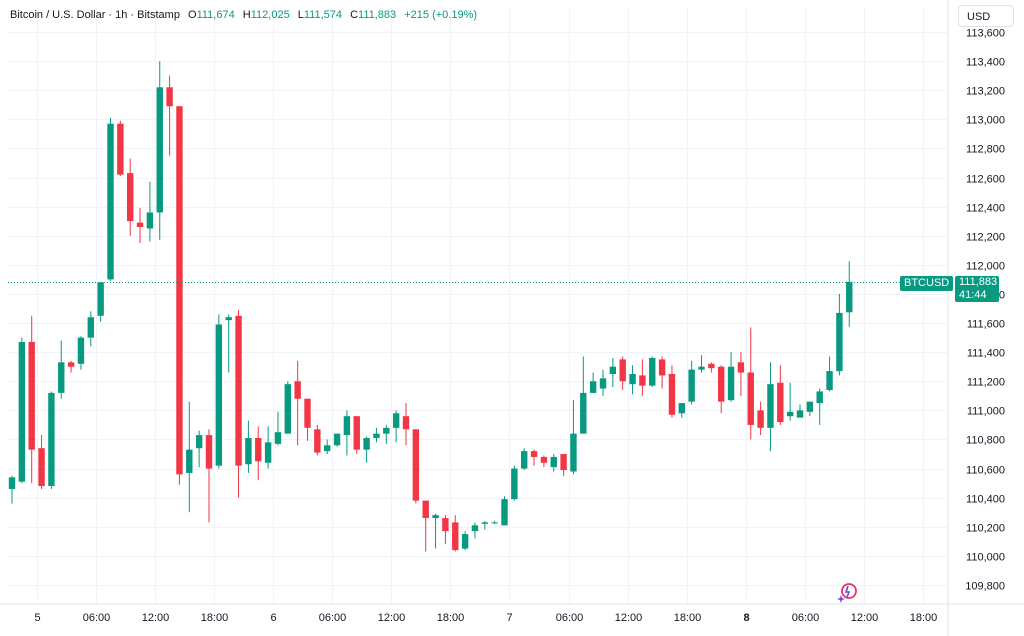 The height and width of the screenshot is (636, 1024). I want to click on close-value: 111,883, so click(377, 15).